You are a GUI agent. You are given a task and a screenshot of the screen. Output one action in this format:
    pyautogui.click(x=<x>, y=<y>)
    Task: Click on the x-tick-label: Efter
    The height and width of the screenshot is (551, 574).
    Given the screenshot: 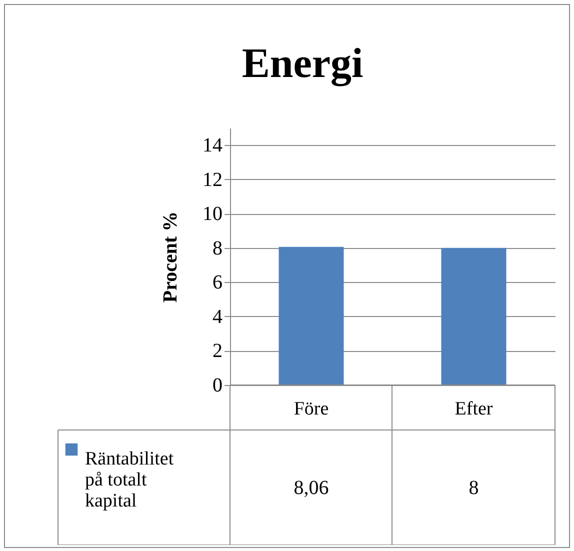 What is the action you would take?
    pyautogui.click(x=474, y=409)
    